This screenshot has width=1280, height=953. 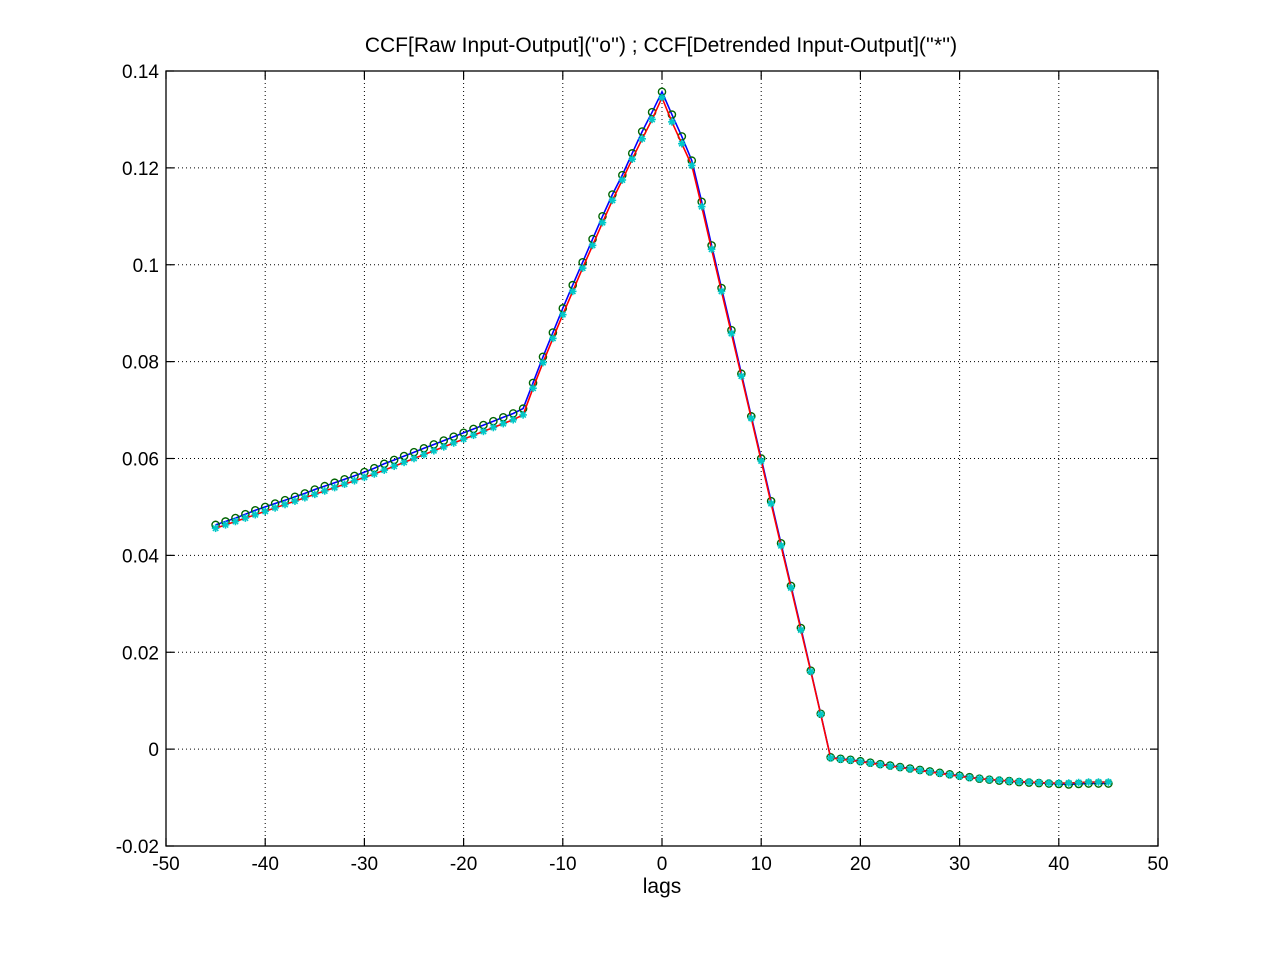 I want to click on y-tick-label: 0.08, so click(x=140, y=363).